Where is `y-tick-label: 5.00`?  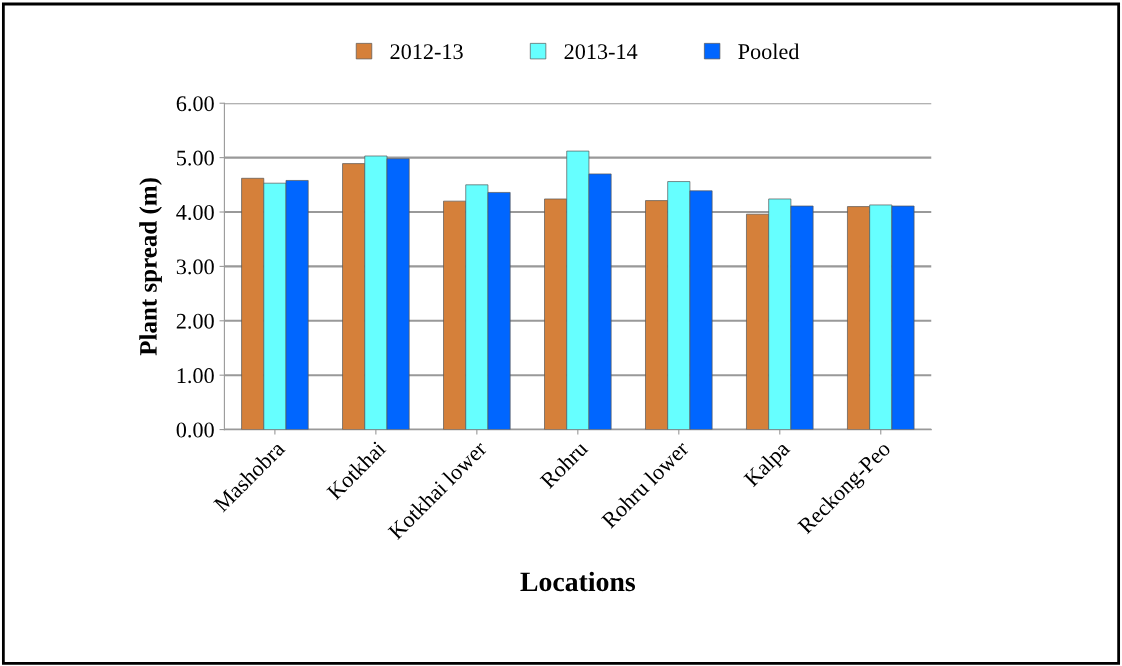 y-tick-label: 5.00 is located at coordinates (195, 158).